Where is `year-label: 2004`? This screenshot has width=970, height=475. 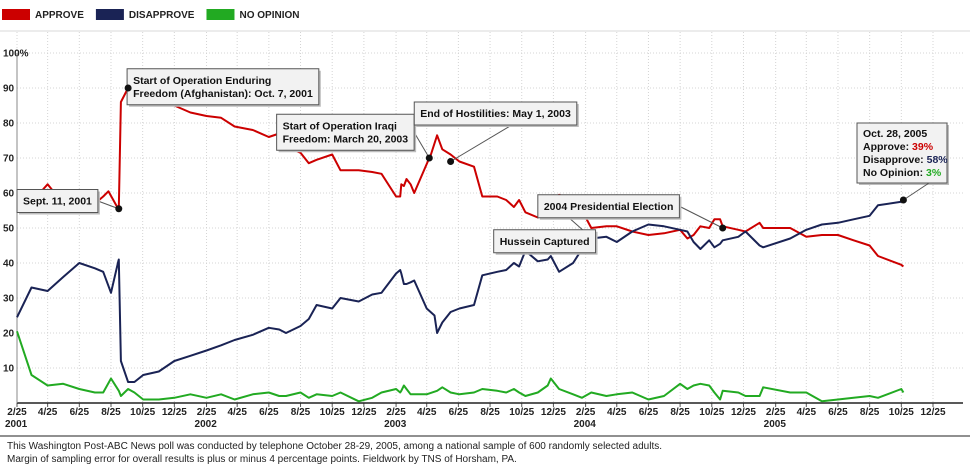
year-label: 2004 is located at coordinates (585, 424).